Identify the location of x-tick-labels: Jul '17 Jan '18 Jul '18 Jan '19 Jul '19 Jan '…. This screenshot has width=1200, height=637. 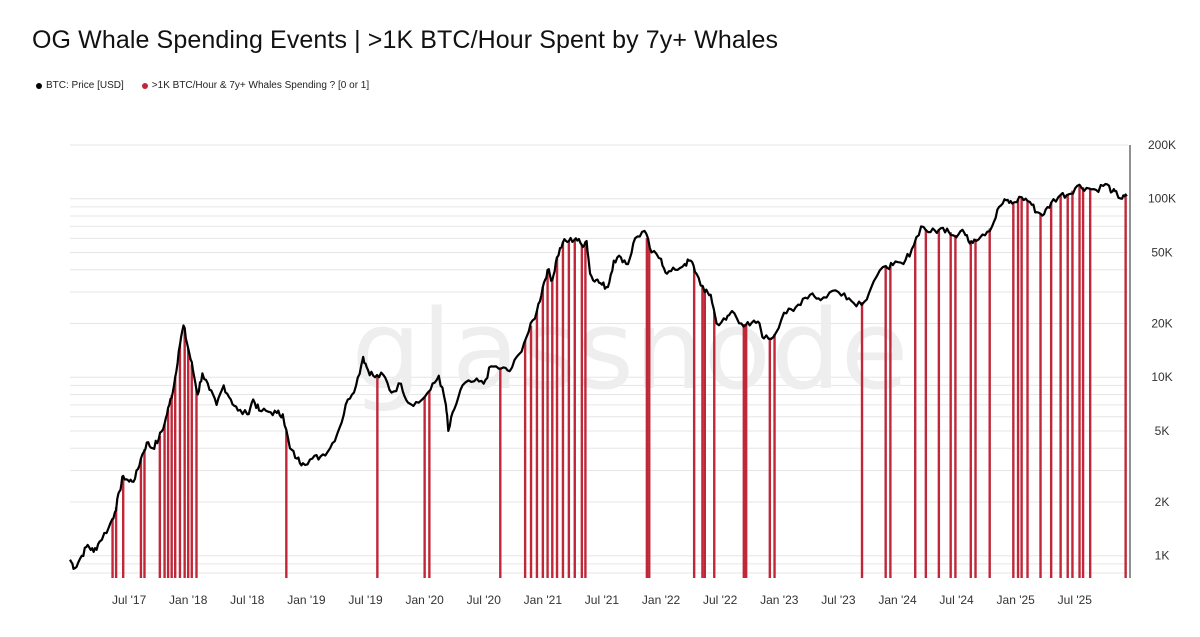
(602, 600).